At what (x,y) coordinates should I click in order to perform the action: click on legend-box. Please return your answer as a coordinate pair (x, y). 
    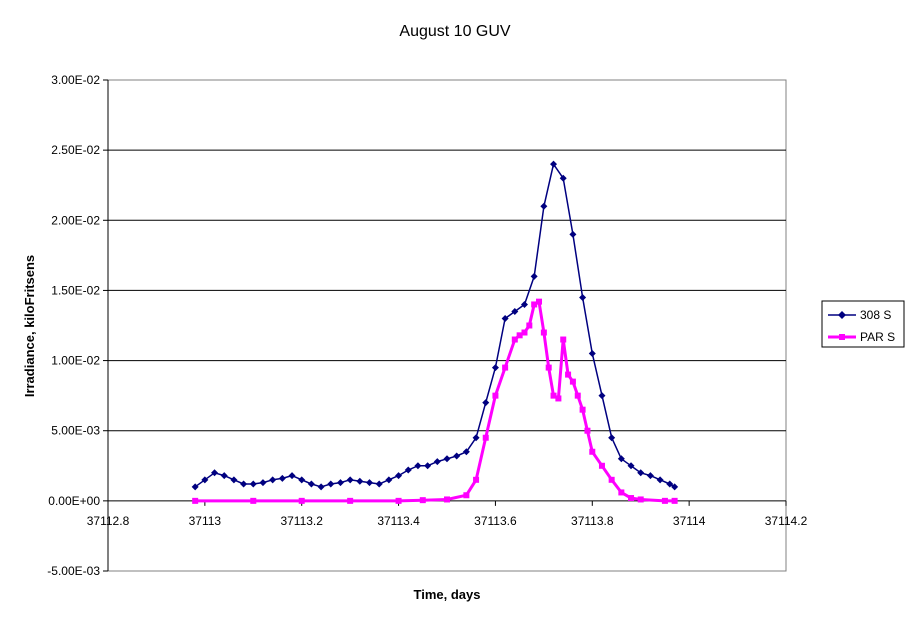
    Looking at the image, I should click on (863, 324).